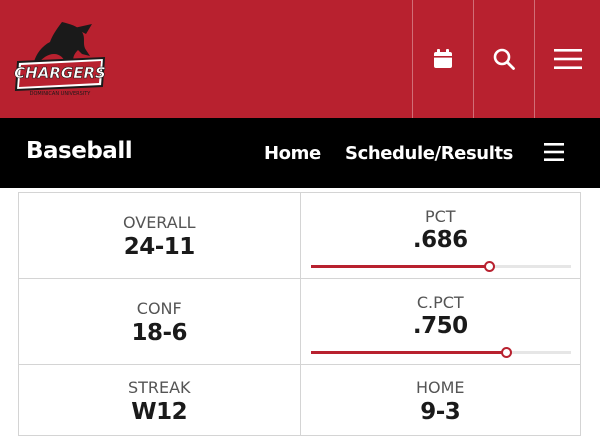 The image size is (600, 437). What do you see at coordinates (62, 60) in the screenshot?
I see `chargers-logo: CHARGERS DOMINICAN UNIVERSITY` at bounding box center [62, 60].